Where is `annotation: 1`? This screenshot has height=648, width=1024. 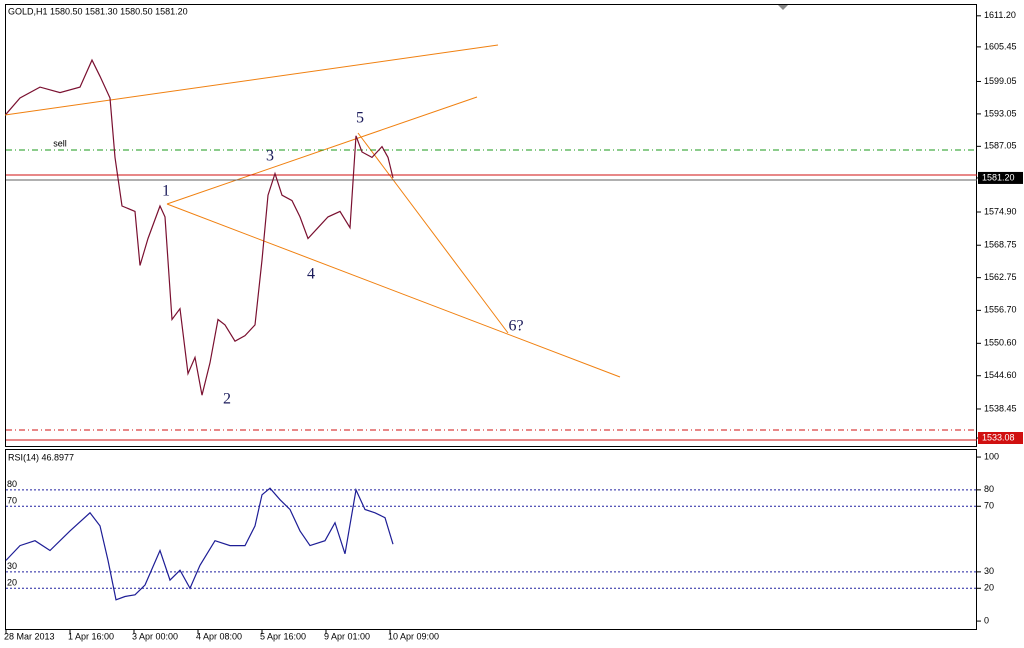
annotation: 1 is located at coordinates (166, 191).